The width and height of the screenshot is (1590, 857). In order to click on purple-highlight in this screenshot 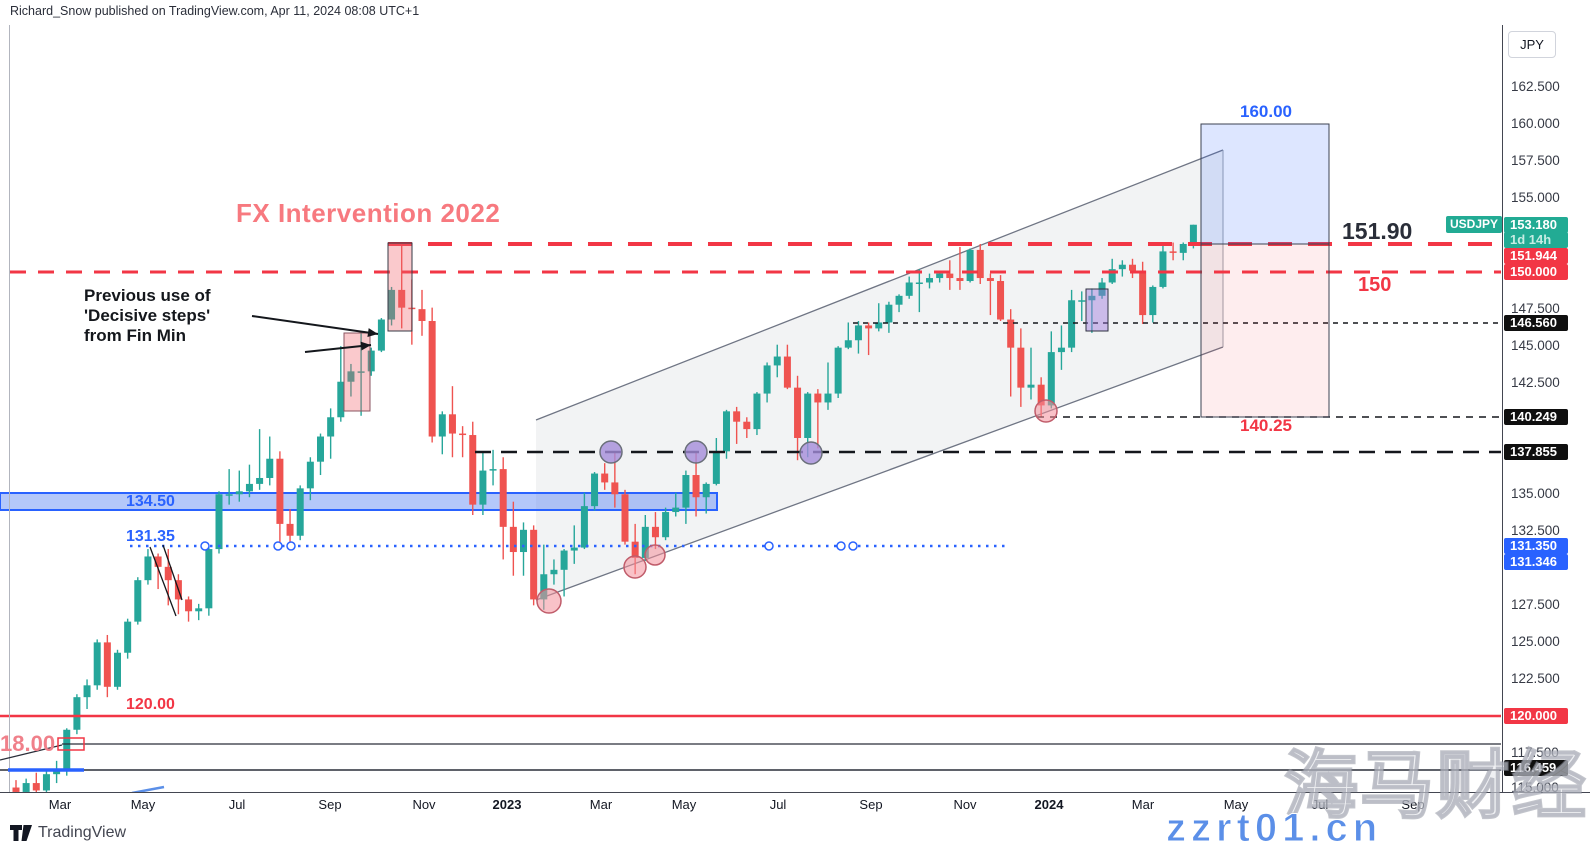, I will do `click(1097, 310)`.